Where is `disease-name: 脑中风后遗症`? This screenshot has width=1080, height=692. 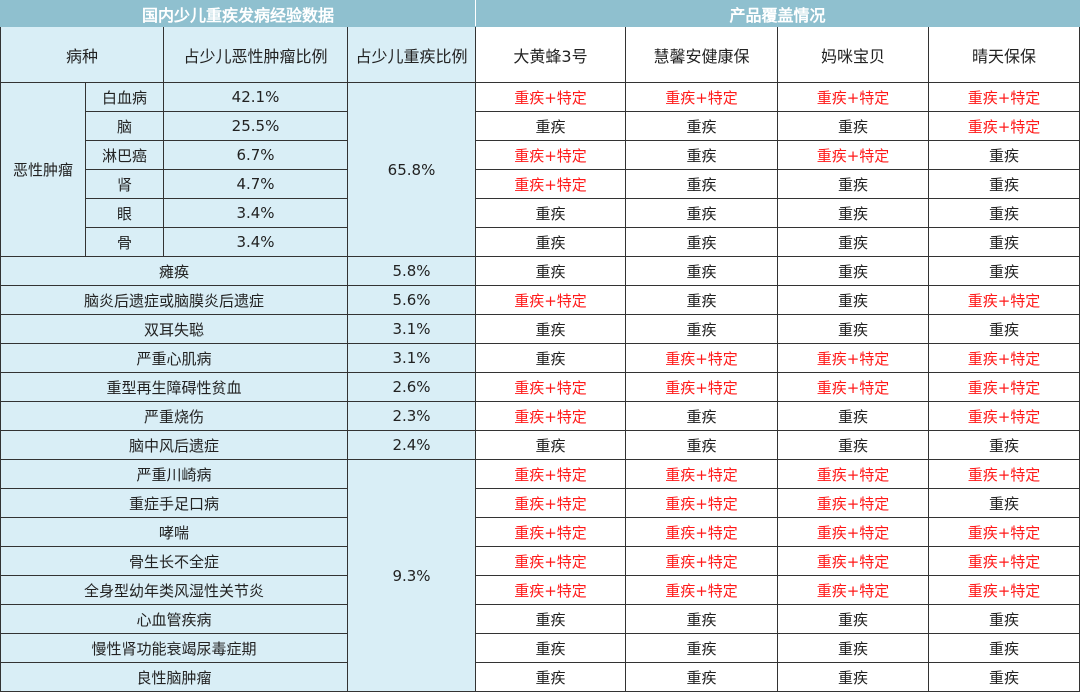 disease-name: 脑中风后遗症 is located at coordinates (174, 445).